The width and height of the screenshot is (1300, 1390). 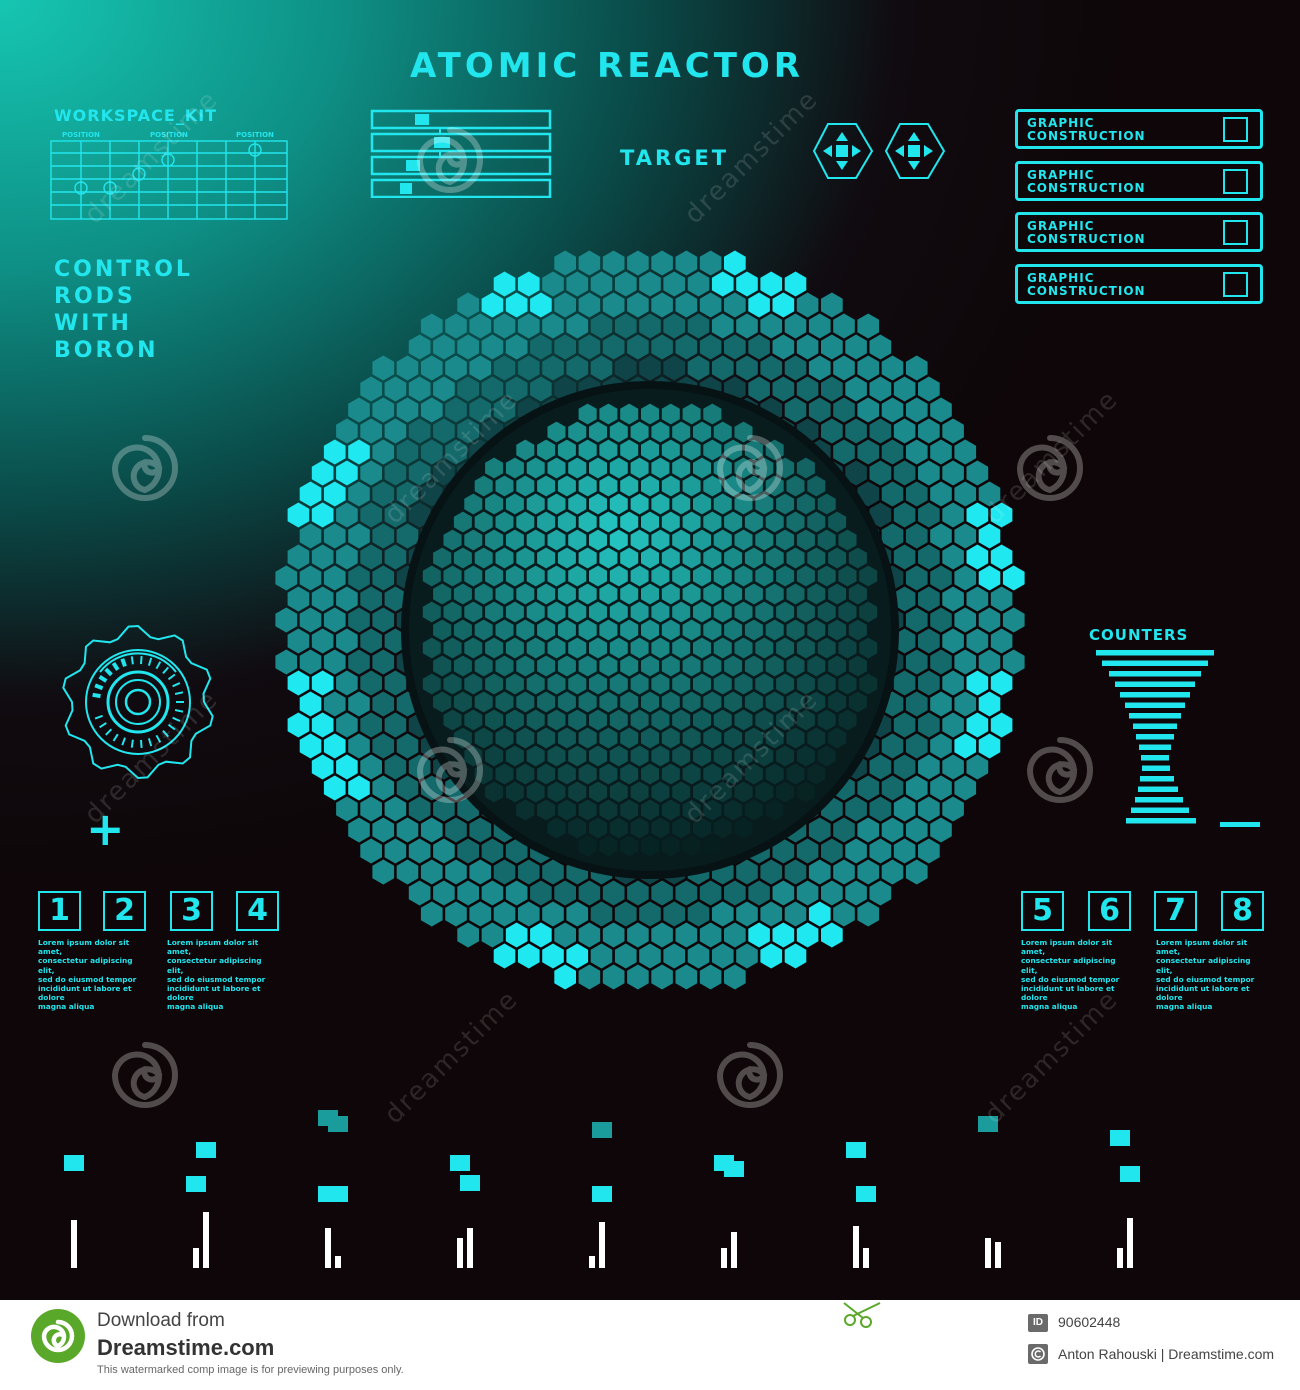 I want to click on number-box: 3, so click(x=191, y=911).